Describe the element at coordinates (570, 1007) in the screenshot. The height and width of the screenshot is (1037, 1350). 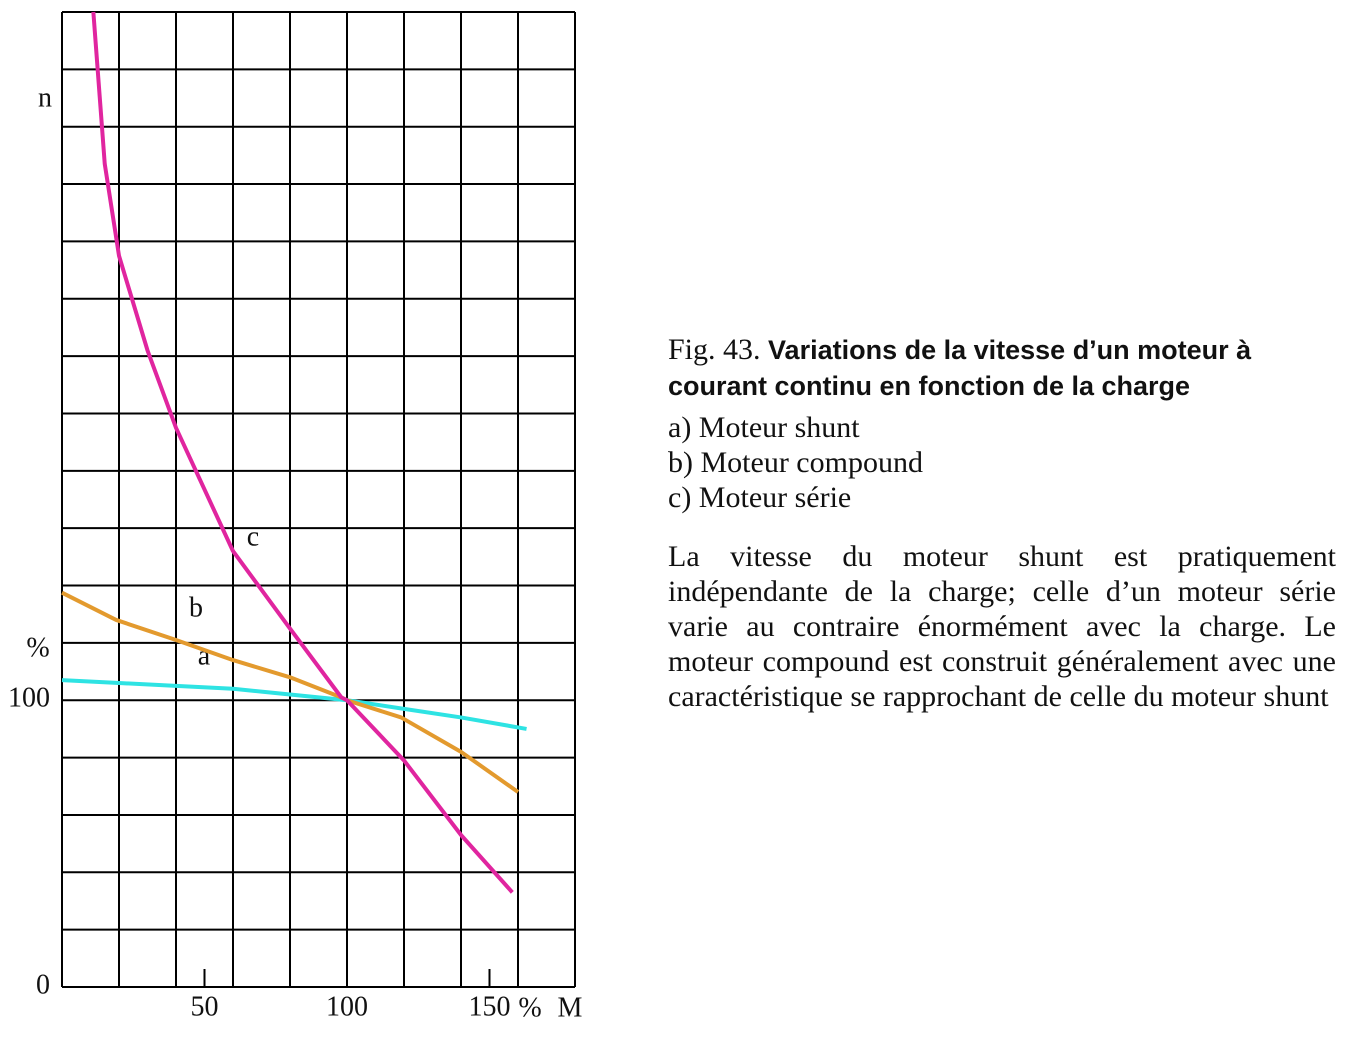
I see `x-label: M` at that location.